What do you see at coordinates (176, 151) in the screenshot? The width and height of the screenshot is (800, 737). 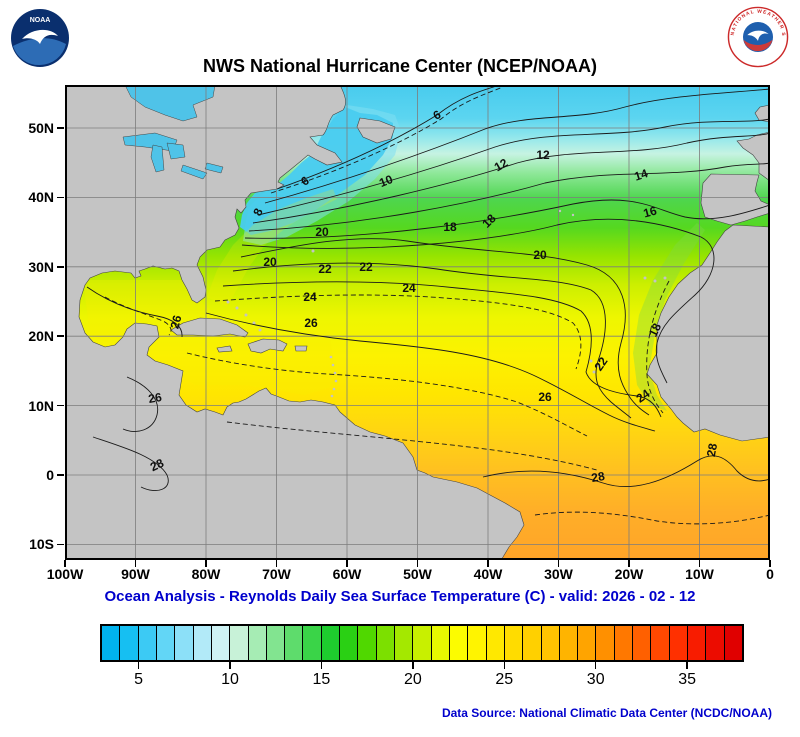 I see `lake-huron` at bounding box center [176, 151].